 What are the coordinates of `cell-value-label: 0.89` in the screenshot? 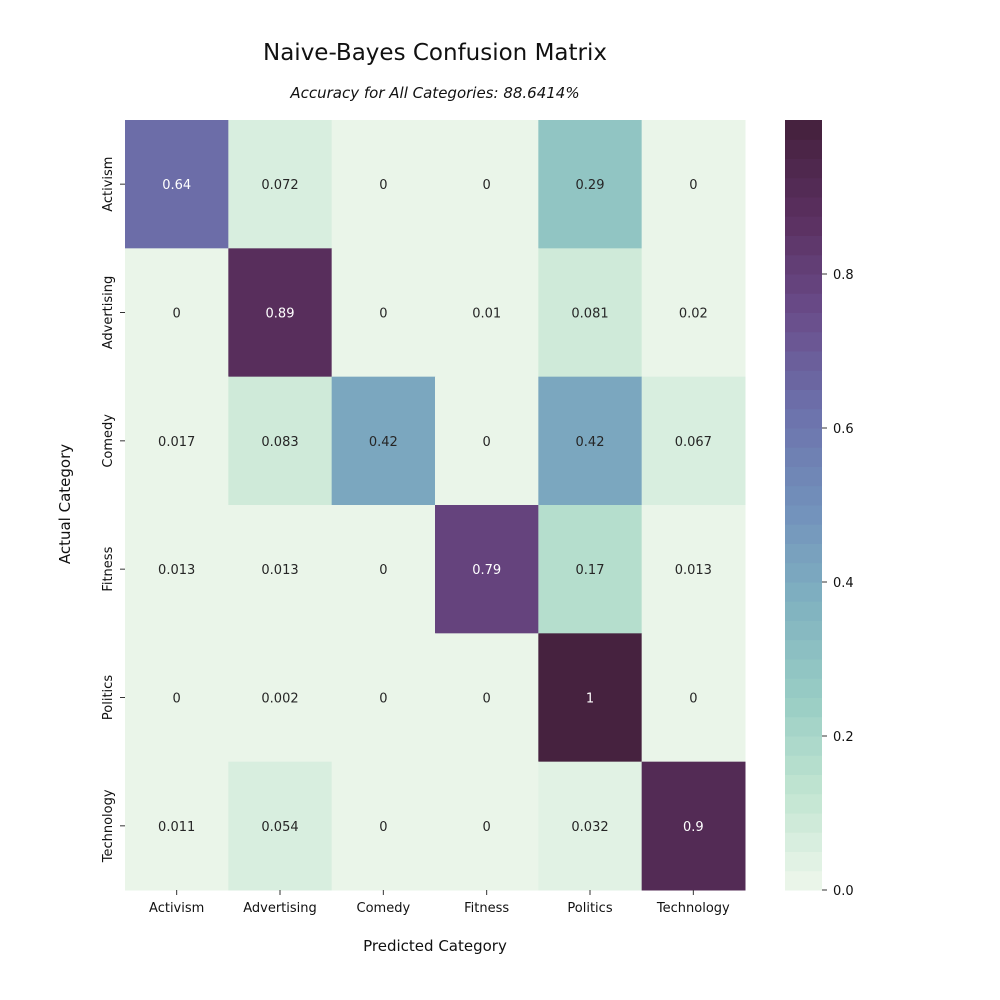 It's located at (280, 314).